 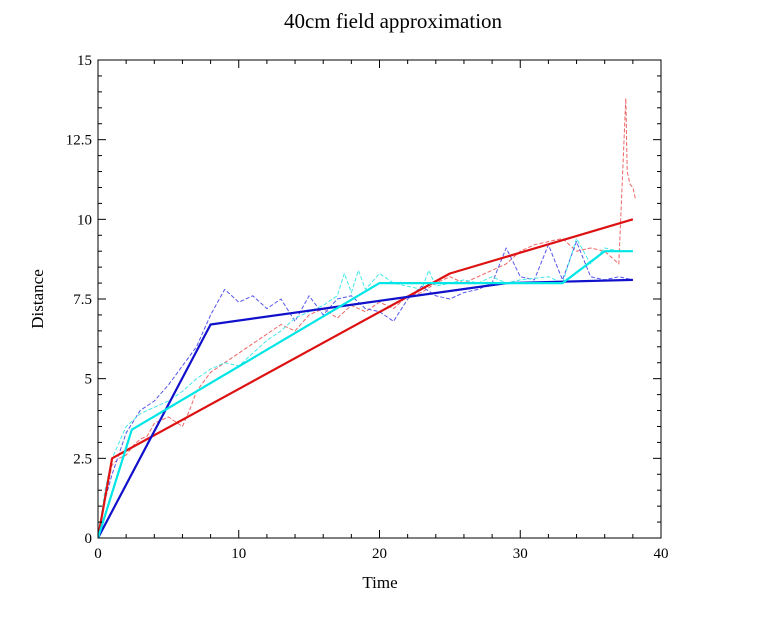 What do you see at coordinates (79, 141) in the screenshot?
I see `y-tick-label: 12.5` at bounding box center [79, 141].